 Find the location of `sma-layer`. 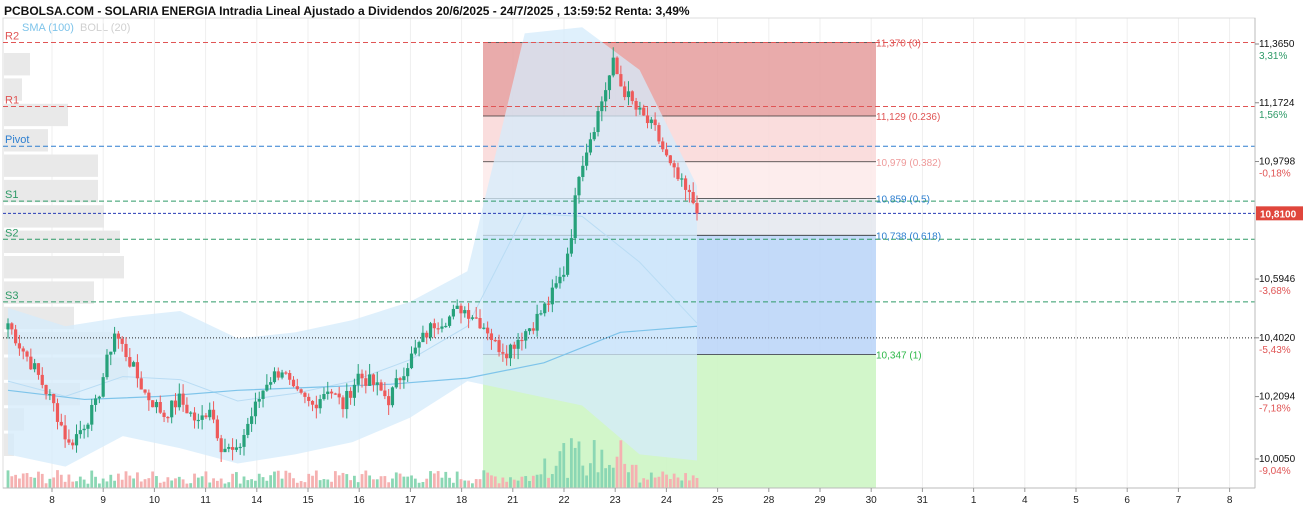

sma-layer is located at coordinates (352, 363).